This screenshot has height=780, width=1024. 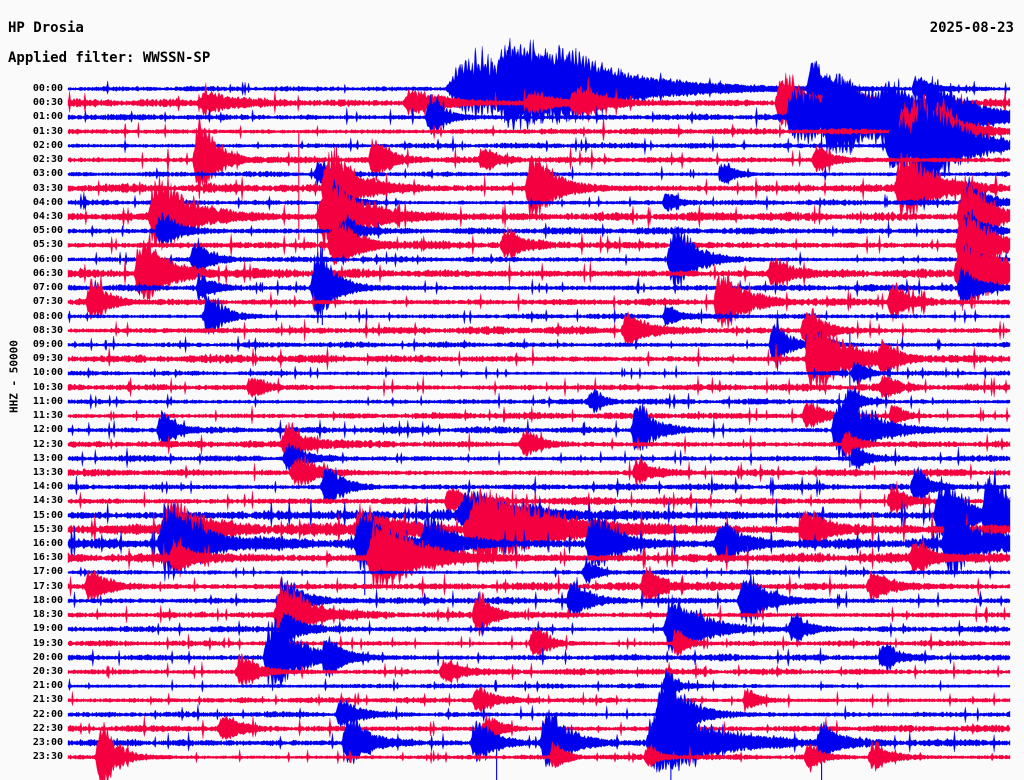 I want to click on time-label-1930: 19:30, so click(x=47, y=643).